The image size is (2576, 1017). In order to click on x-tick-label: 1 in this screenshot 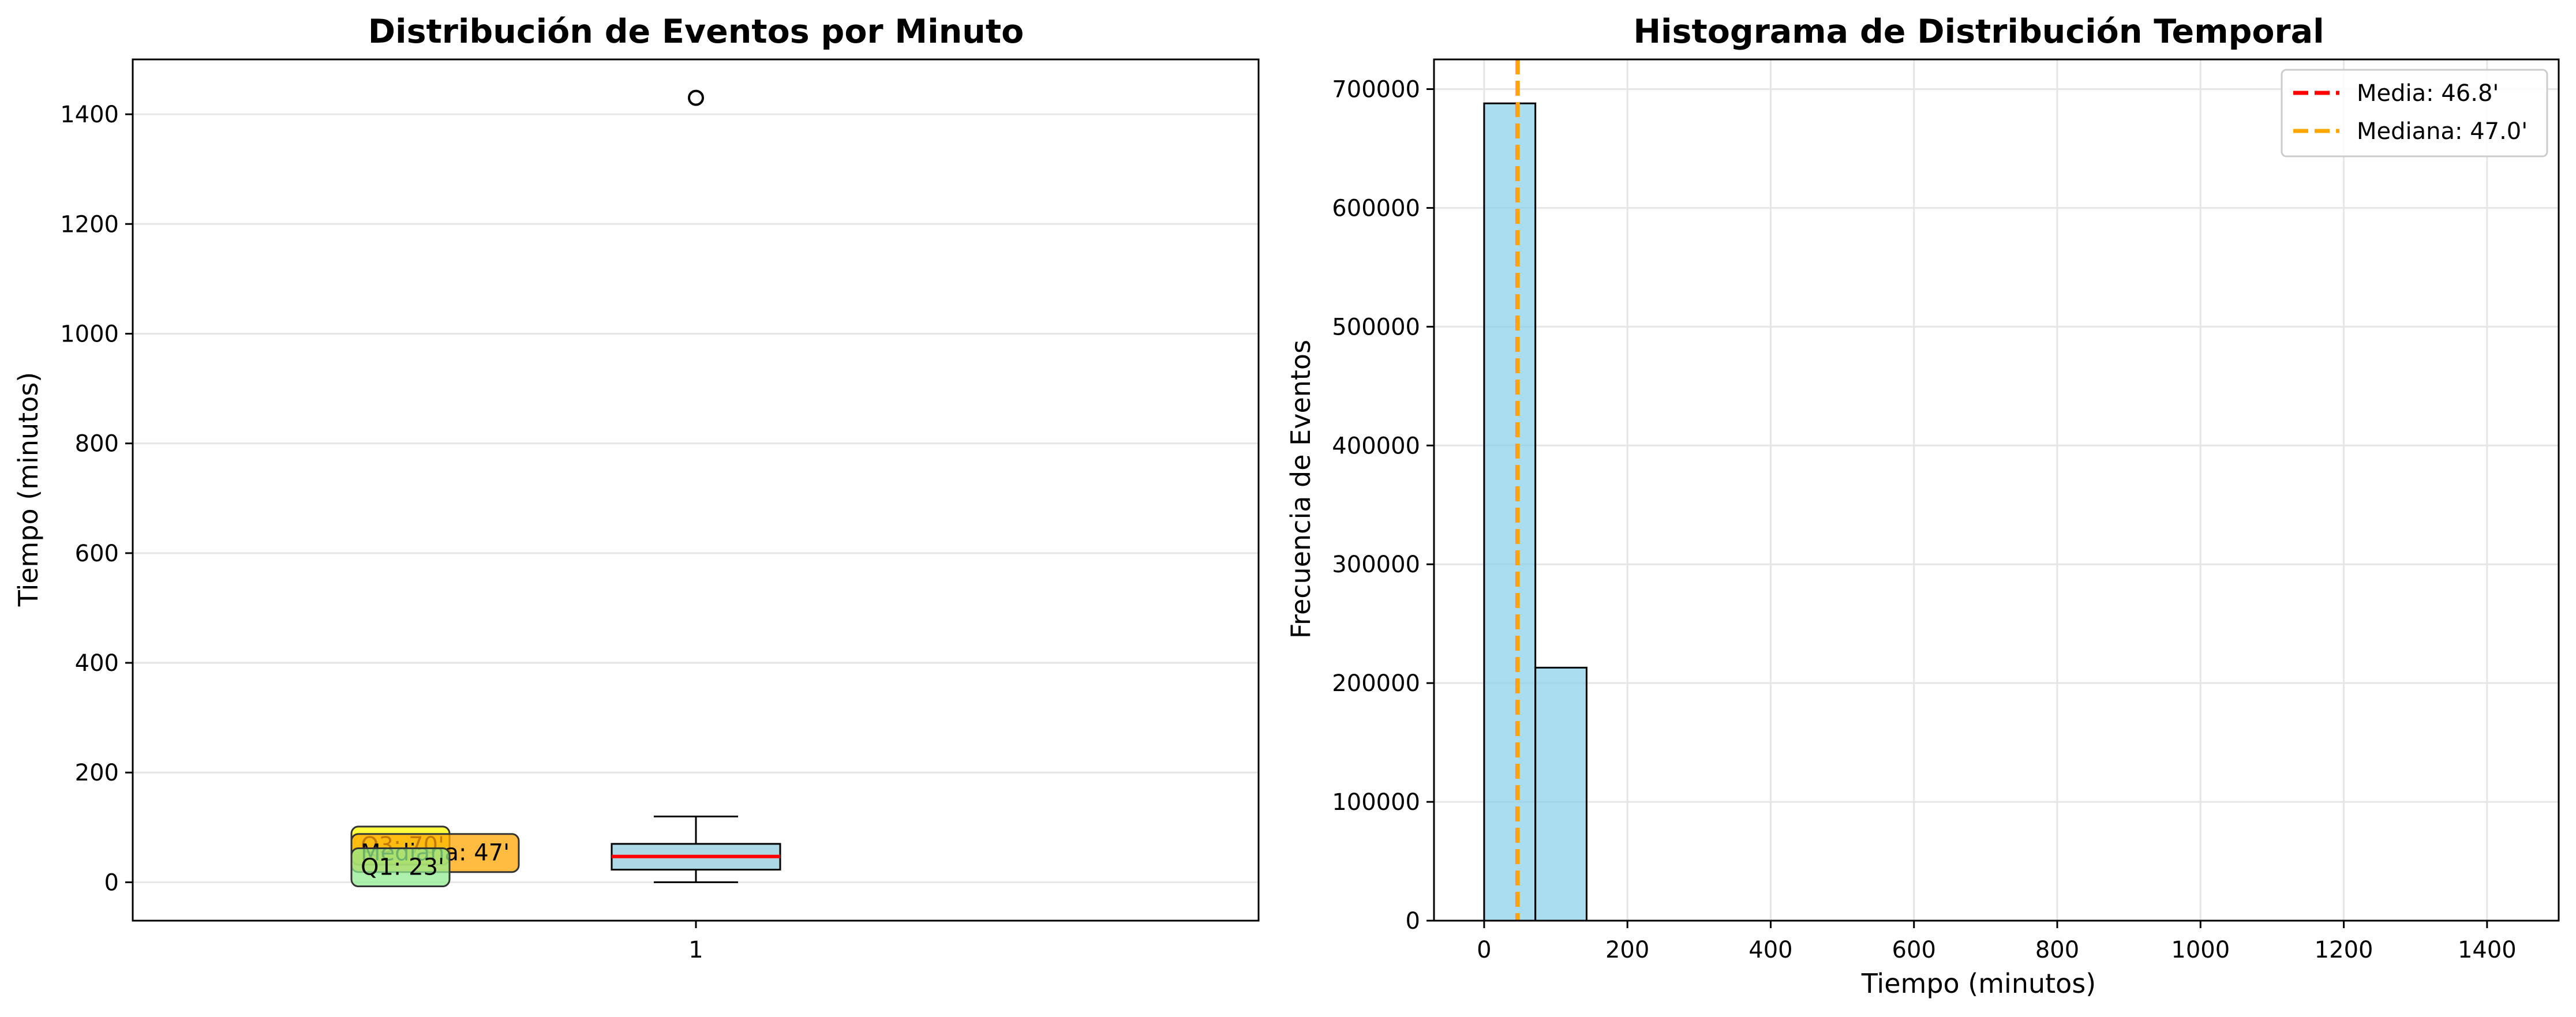, I will do `click(696, 950)`.